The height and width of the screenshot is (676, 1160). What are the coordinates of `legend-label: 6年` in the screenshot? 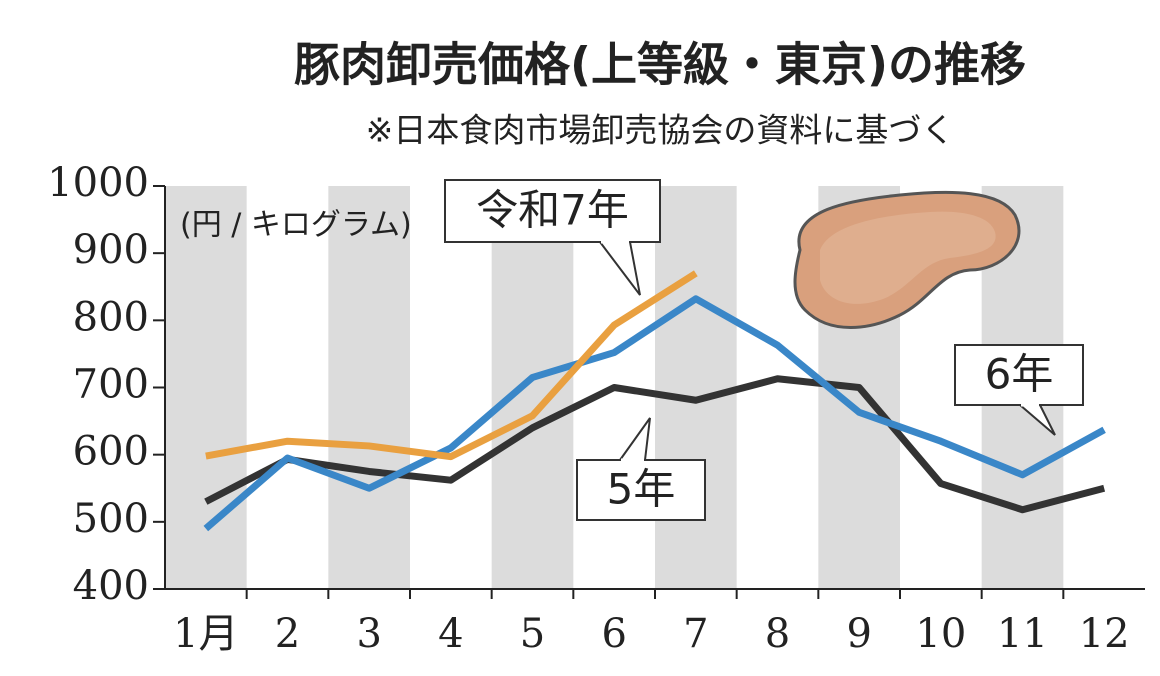 It's located at (1019, 374).